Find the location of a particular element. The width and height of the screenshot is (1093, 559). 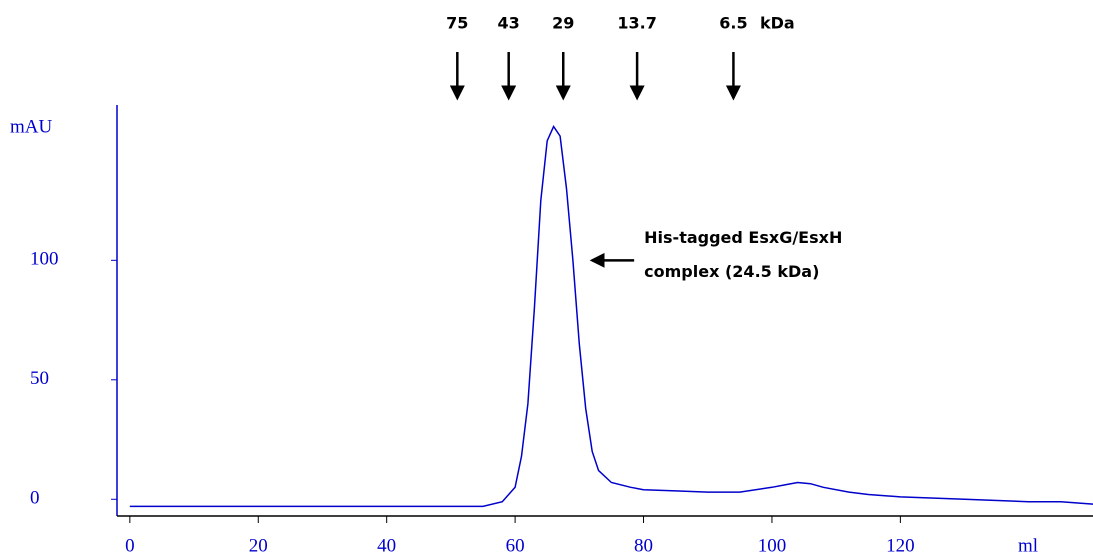

x-tick-label: 60 is located at coordinates (515, 545).